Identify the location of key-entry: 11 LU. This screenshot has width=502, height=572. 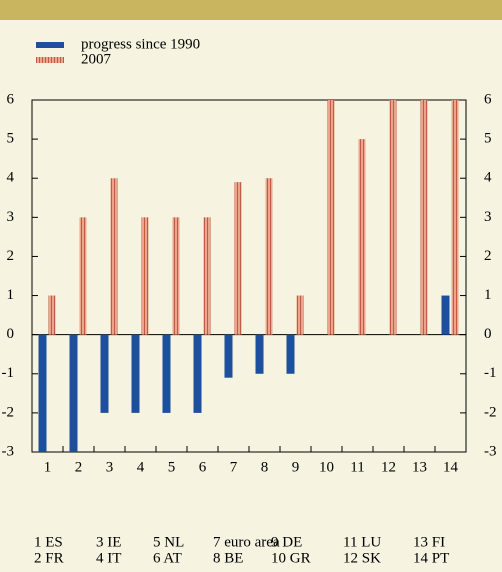
(362, 542).